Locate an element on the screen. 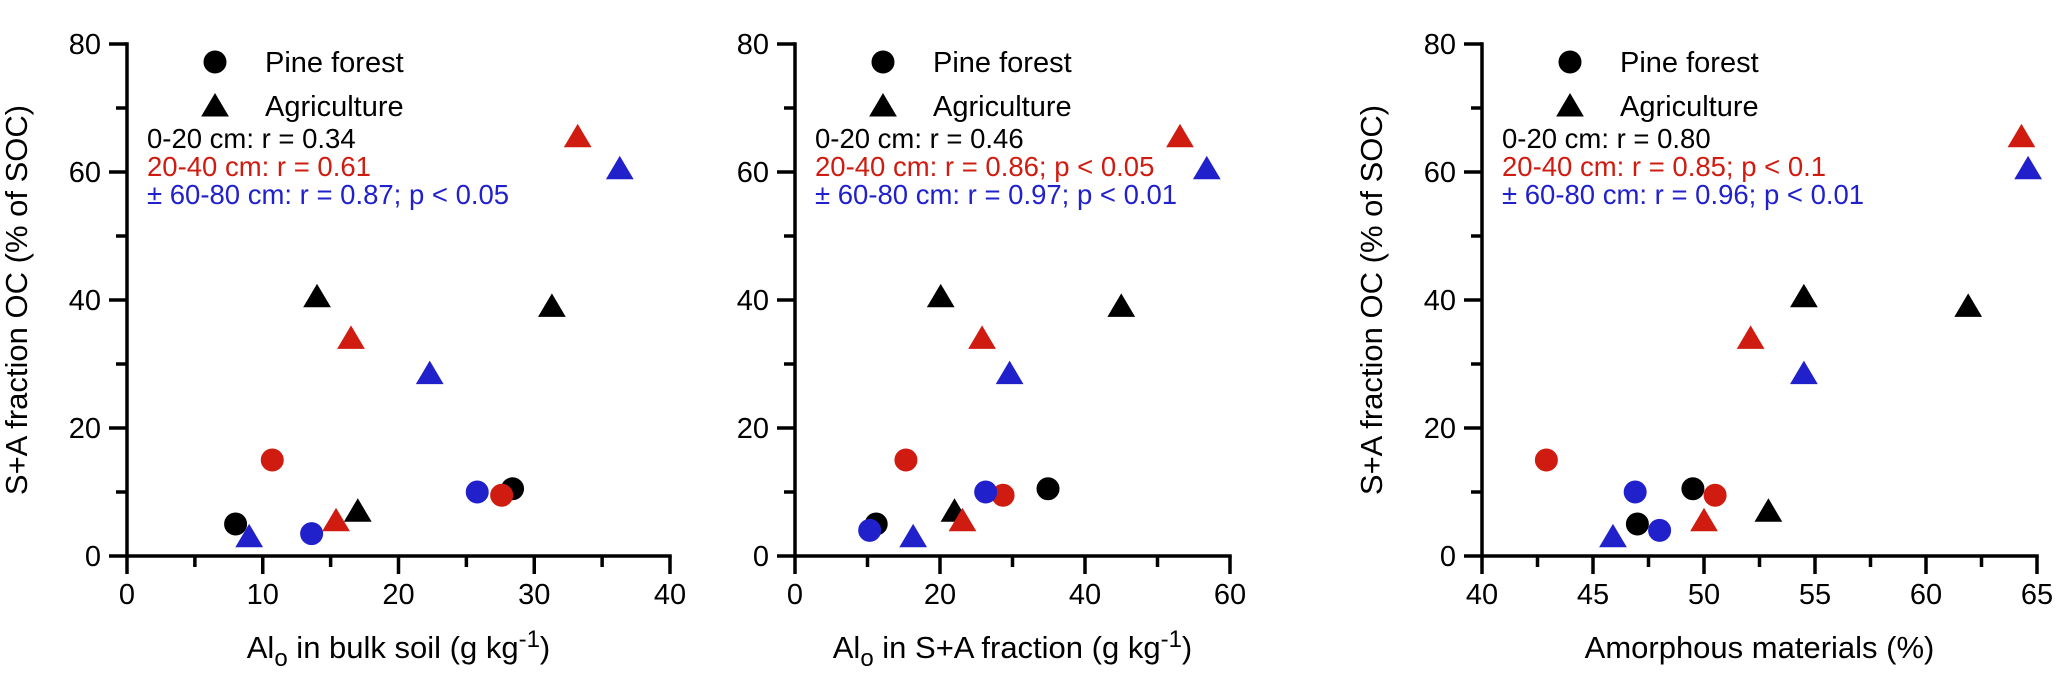 This screenshot has height=684, width=2067. correlation-annotation: 20-40 cm: r = 0.61 is located at coordinates (259, 166).